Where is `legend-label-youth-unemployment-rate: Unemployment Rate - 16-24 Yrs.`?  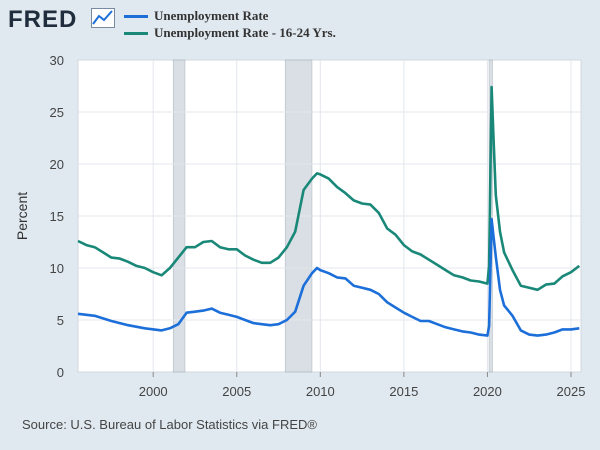
legend-label-youth-unemployment-rate: Unemployment Rate - 16-24 Yrs. is located at coordinates (245, 32).